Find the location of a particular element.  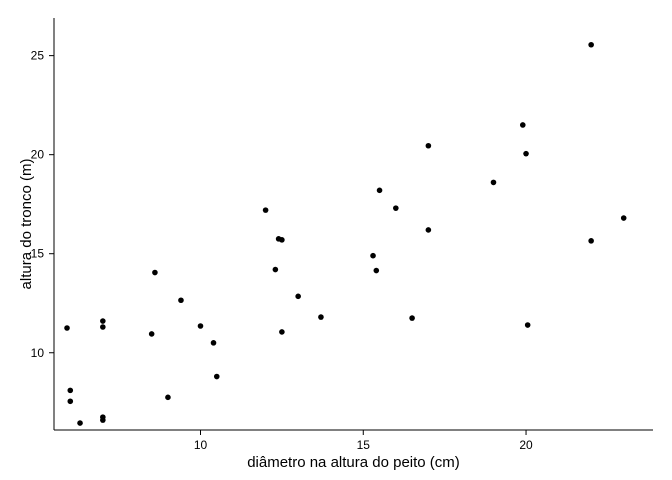

x-tick-label: 20 is located at coordinates (526, 445).